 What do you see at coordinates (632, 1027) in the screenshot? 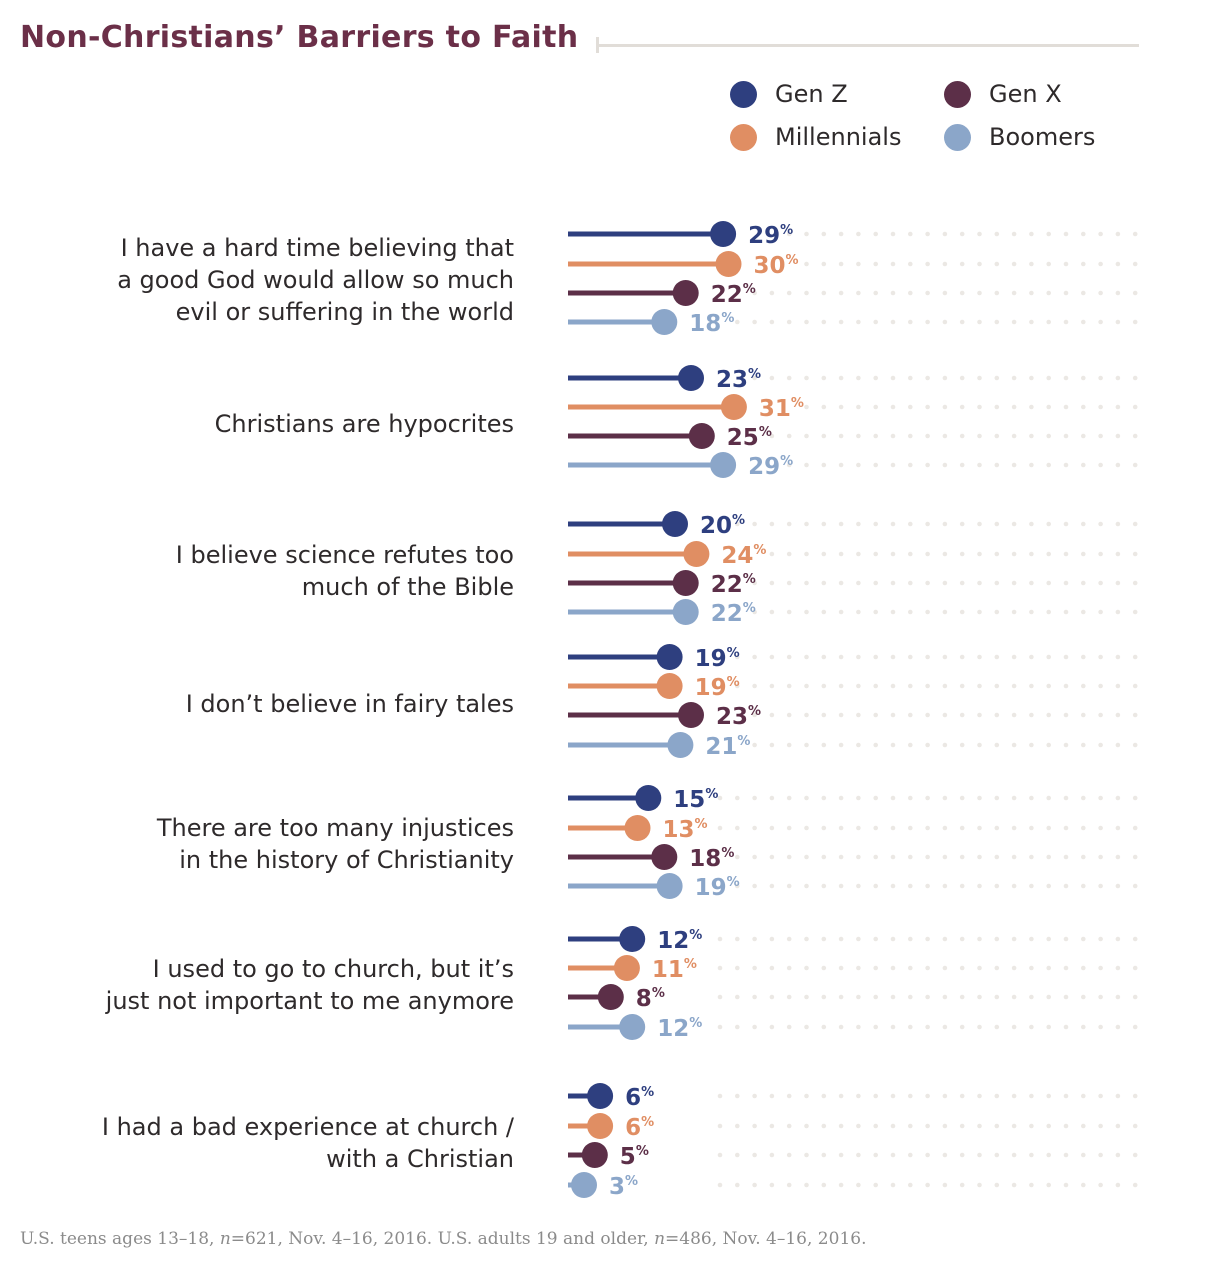
I see `lollipop-dot-boomers` at bounding box center [632, 1027].